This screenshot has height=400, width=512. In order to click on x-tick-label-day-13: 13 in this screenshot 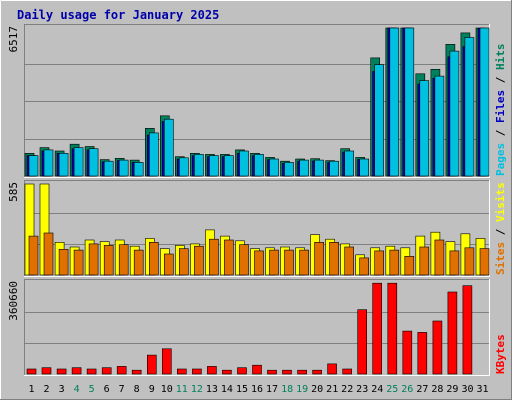, I will do `click(212, 389)`.